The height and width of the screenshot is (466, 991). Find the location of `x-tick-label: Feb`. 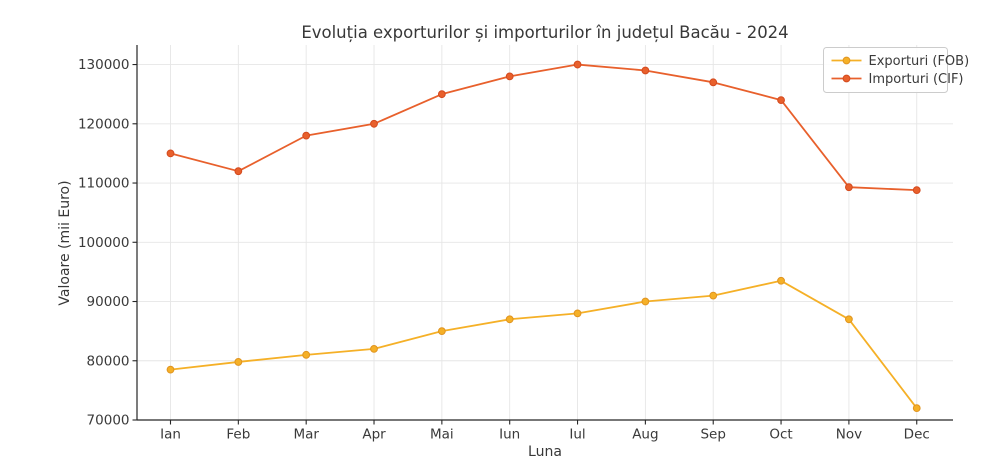

x-tick-label: Feb is located at coordinates (238, 435).